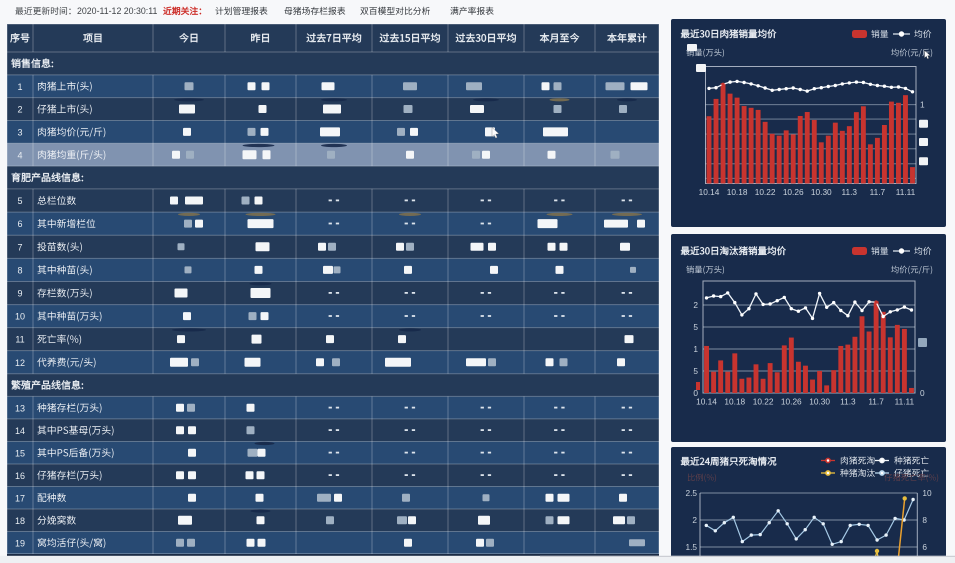  I want to click on svg-text: 1.5, so click(691, 547).